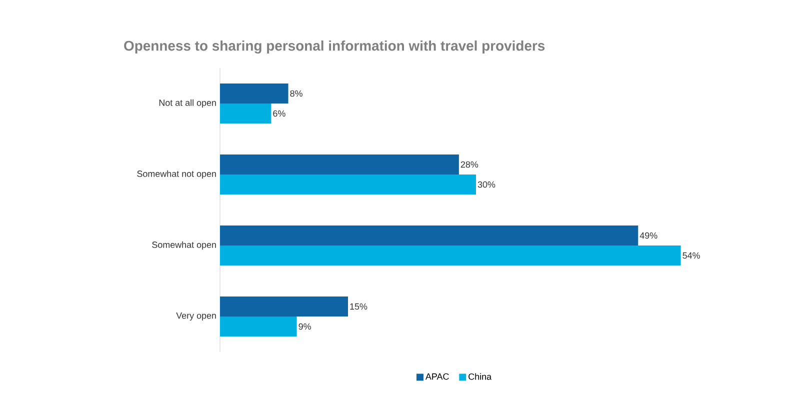 This screenshot has height=414, width=790. Describe the element at coordinates (196, 316) in the screenshot. I see `y-tick-label: Very open` at that location.